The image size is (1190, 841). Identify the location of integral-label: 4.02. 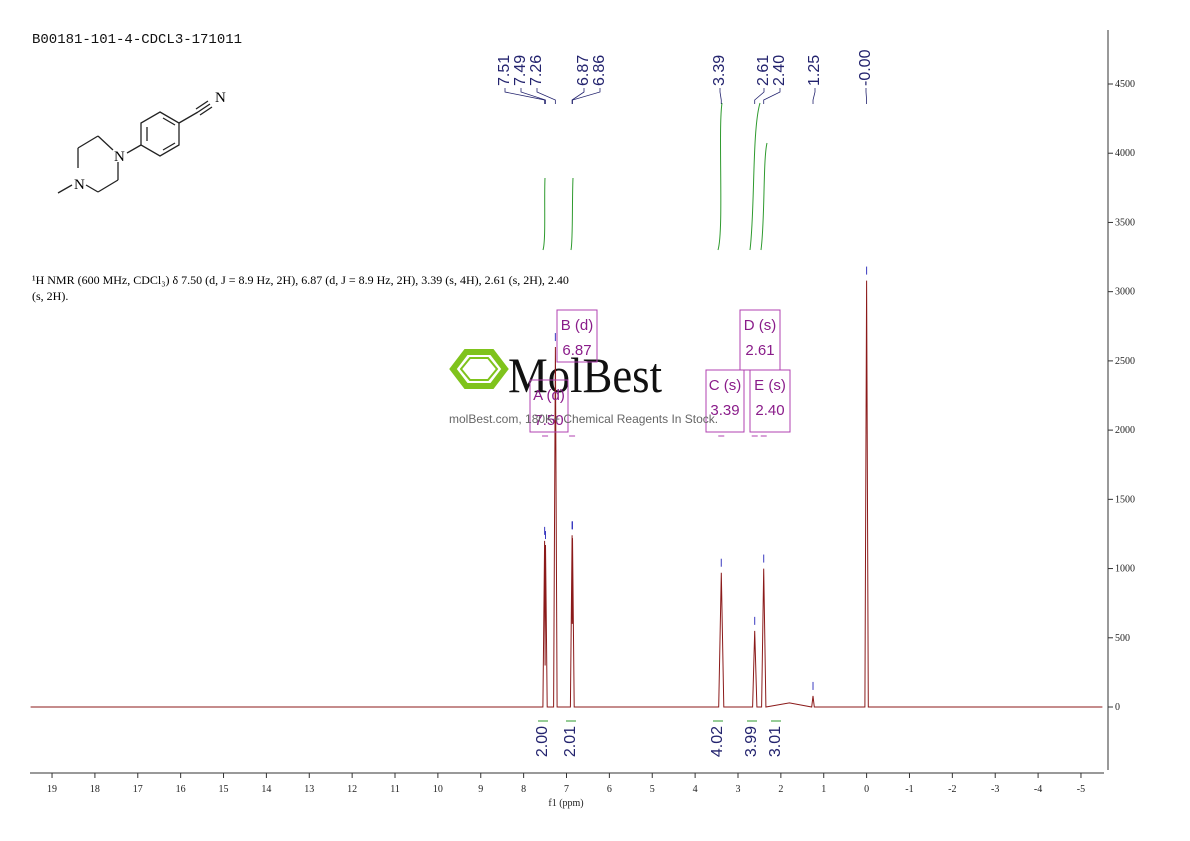
(717, 741).